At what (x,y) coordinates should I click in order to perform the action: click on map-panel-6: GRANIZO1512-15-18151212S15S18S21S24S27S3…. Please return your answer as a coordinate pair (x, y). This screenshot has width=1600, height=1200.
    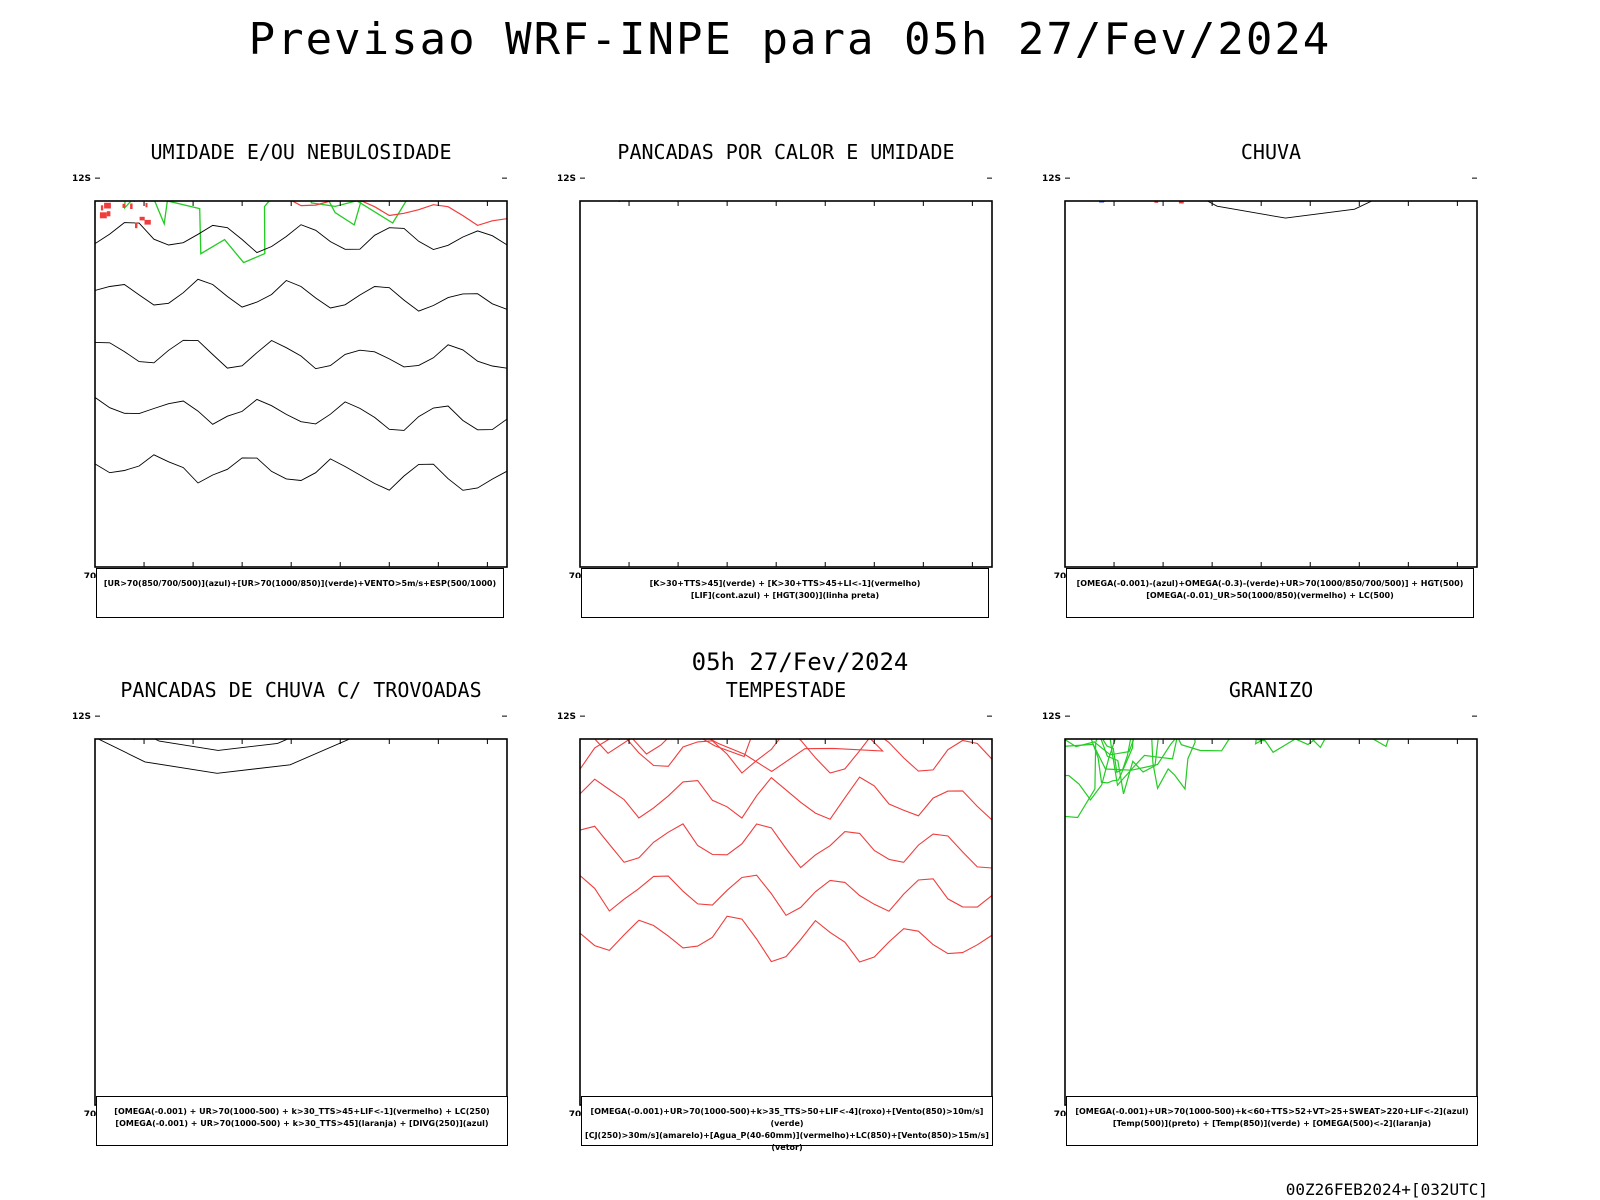
    Looking at the image, I should click on (1303, 928).